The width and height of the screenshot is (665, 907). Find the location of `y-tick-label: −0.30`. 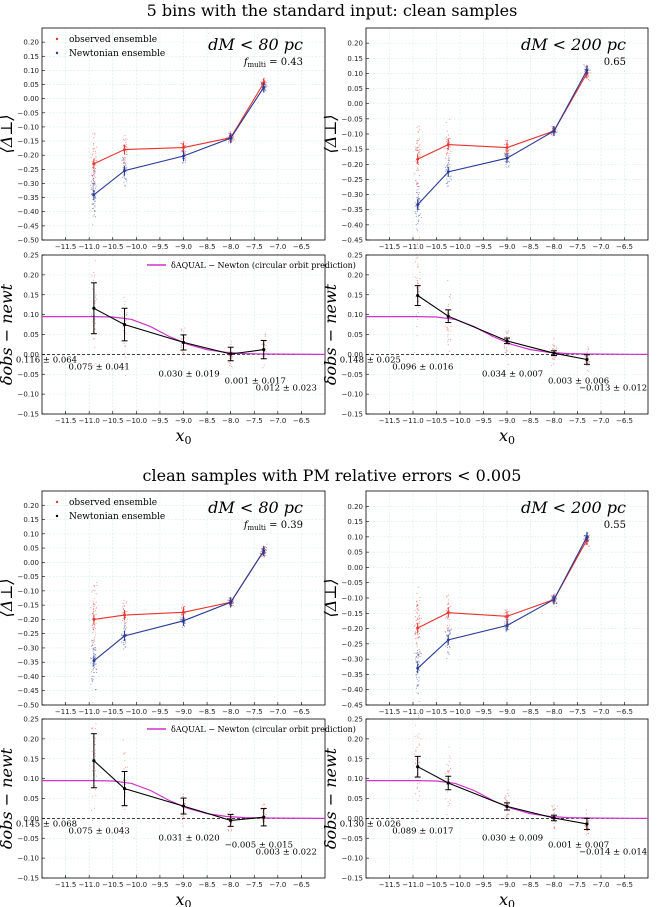

y-tick-label: −0.30 is located at coordinates (28, 184).